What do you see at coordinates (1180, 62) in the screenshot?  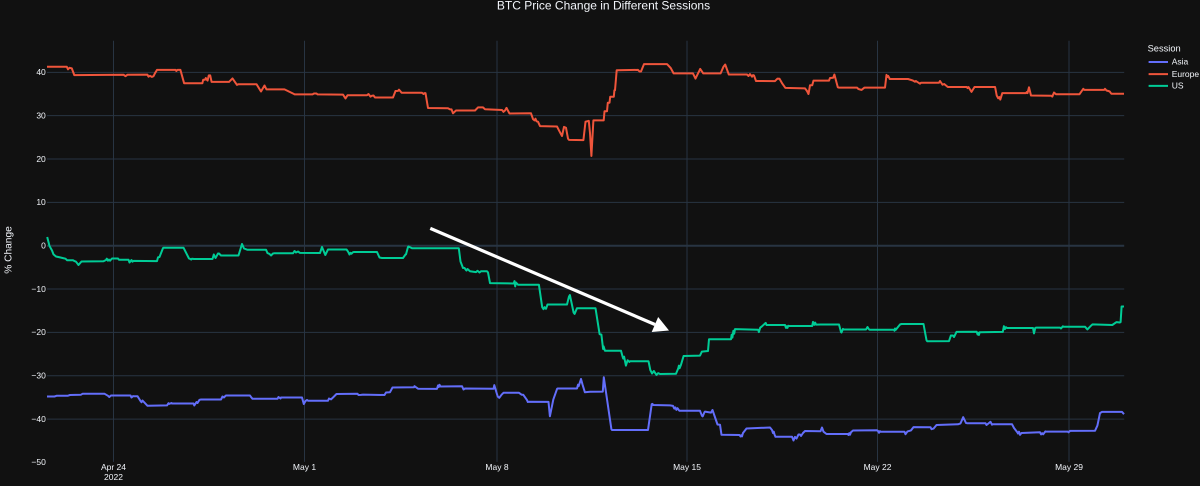 I see `svg-text: Asia` at bounding box center [1180, 62].